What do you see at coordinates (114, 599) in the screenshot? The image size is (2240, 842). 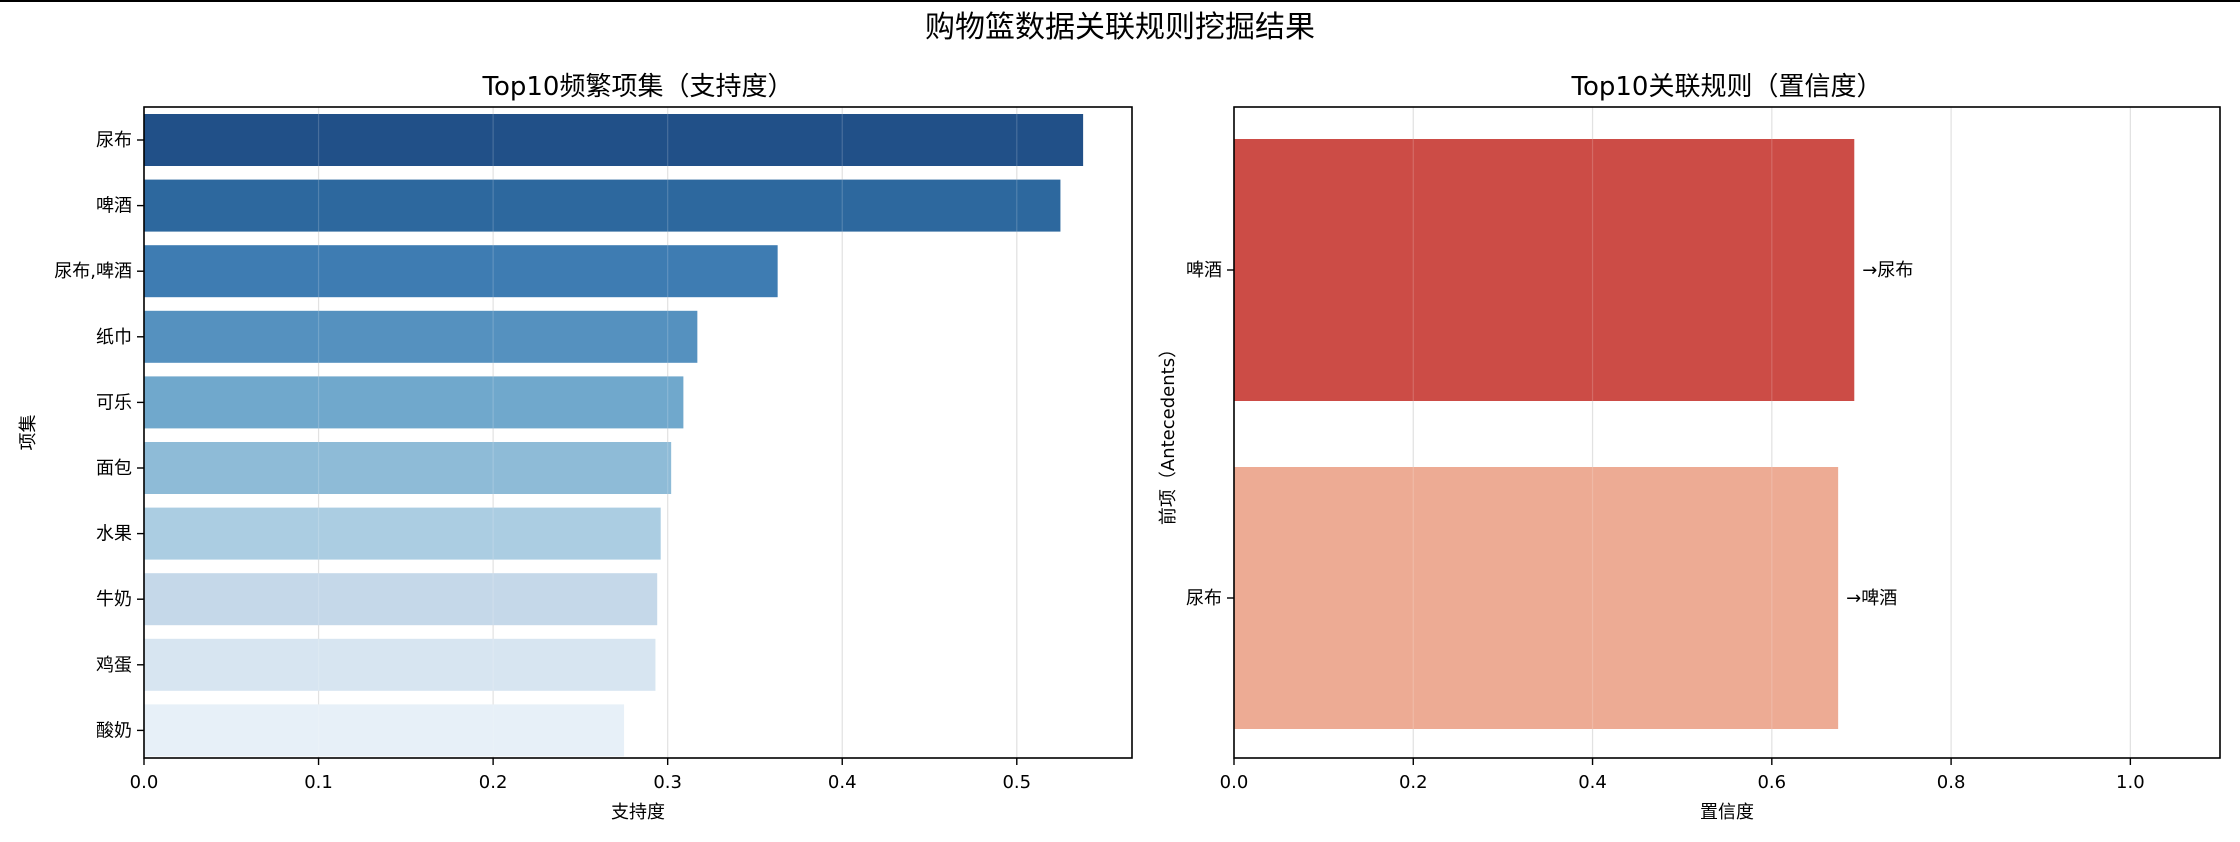 I see `y-tick-label-牛奶: 牛奶` at bounding box center [114, 599].